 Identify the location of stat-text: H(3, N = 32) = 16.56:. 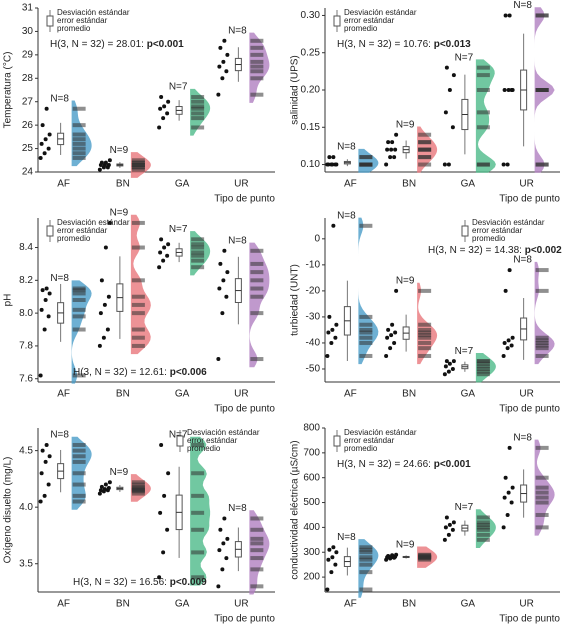
(121, 582).